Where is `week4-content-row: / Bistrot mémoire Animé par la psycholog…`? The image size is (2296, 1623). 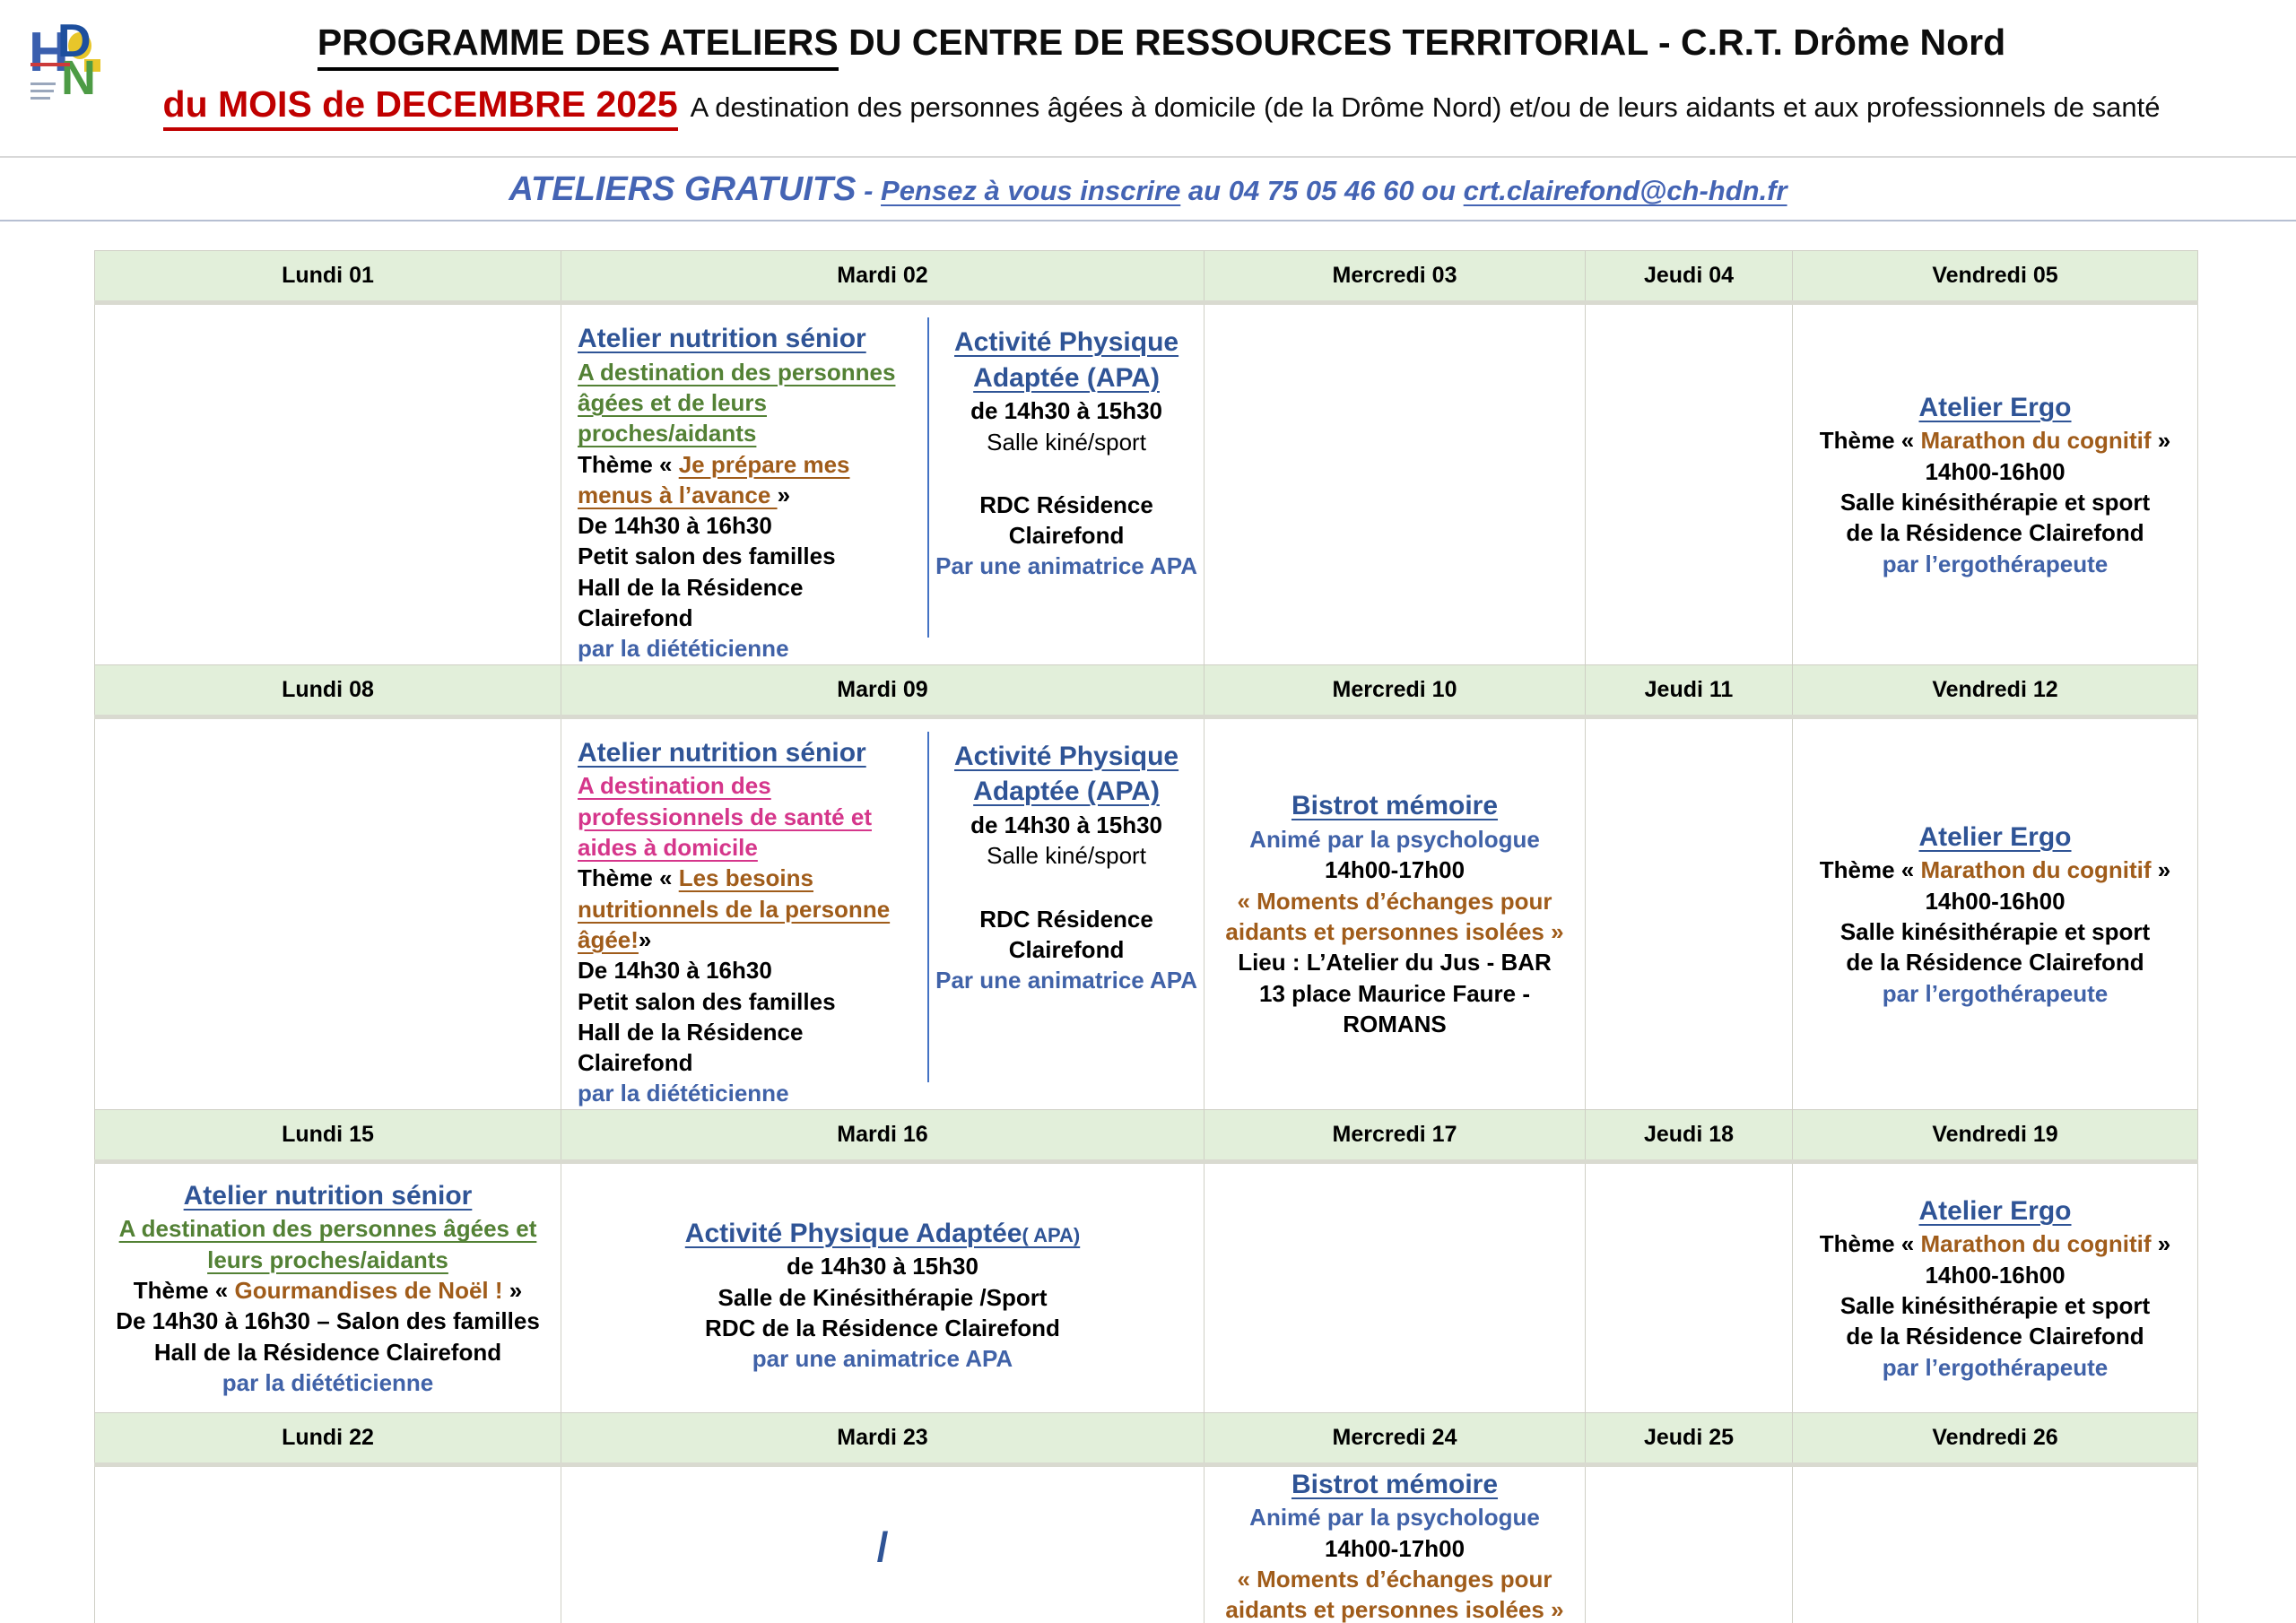 week4-content-row: / Bistrot mémoire Animé par la psycholog… is located at coordinates (1146, 1543).